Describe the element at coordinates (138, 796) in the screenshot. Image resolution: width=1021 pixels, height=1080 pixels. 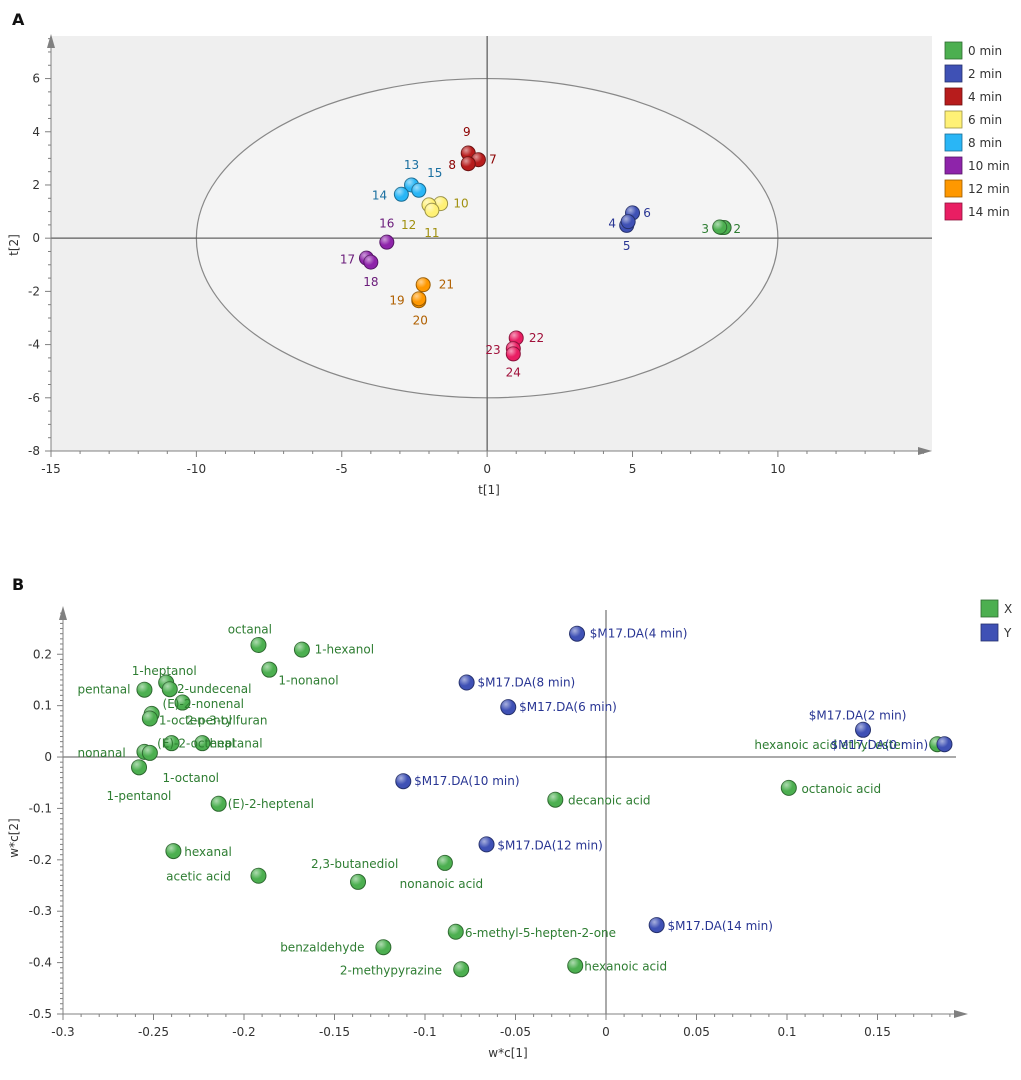
I see `panel-b-x-label-1-pentanol: 1-pentanol` at that location.